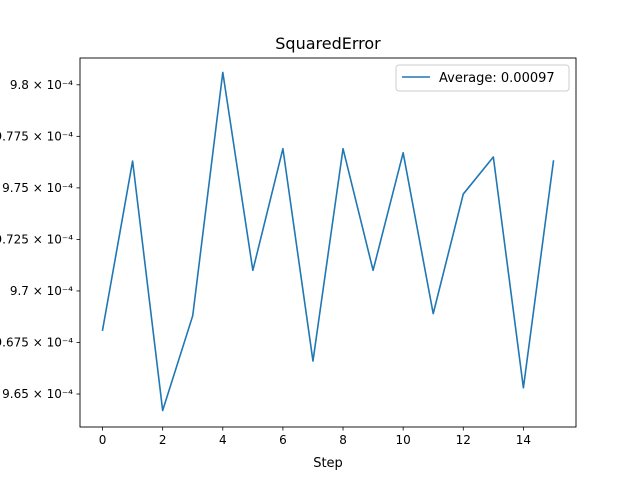 Image resolution: width=640 pixels, height=480 pixels. Describe the element at coordinates (103, 440) in the screenshot. I see `x-tick-label: 0` at that location.